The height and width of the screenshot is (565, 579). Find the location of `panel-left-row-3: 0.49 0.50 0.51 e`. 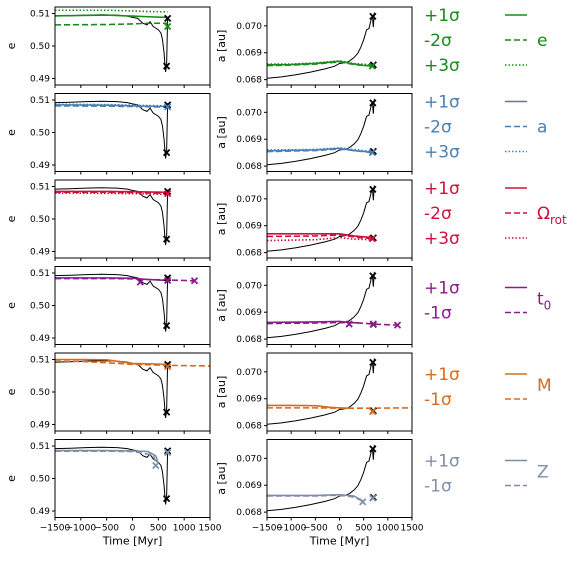

panel-left-row-3: 0.49 0.50 0.51 e is located at coordinates (108, 220).